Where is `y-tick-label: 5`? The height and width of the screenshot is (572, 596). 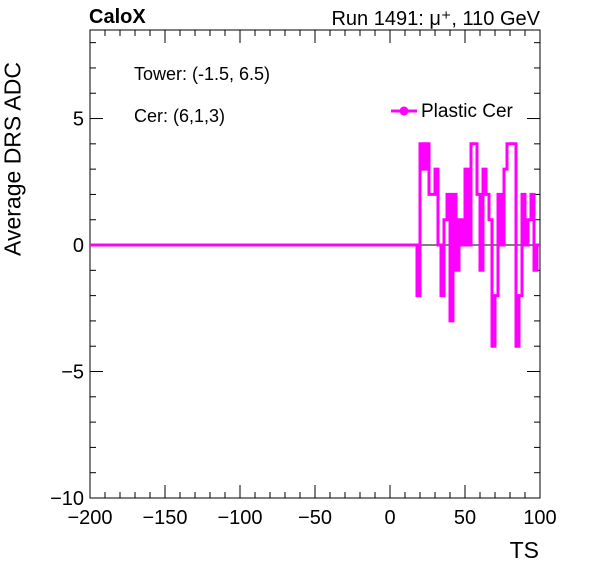
y-tick-label: 5 is located at coordinates (78, 120).